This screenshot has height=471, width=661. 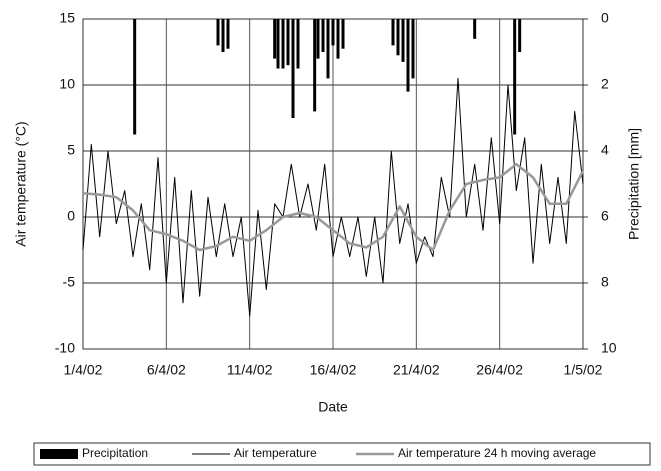 I want to click on x-tick-label: 6/4/02, so click(x=166, y=370).